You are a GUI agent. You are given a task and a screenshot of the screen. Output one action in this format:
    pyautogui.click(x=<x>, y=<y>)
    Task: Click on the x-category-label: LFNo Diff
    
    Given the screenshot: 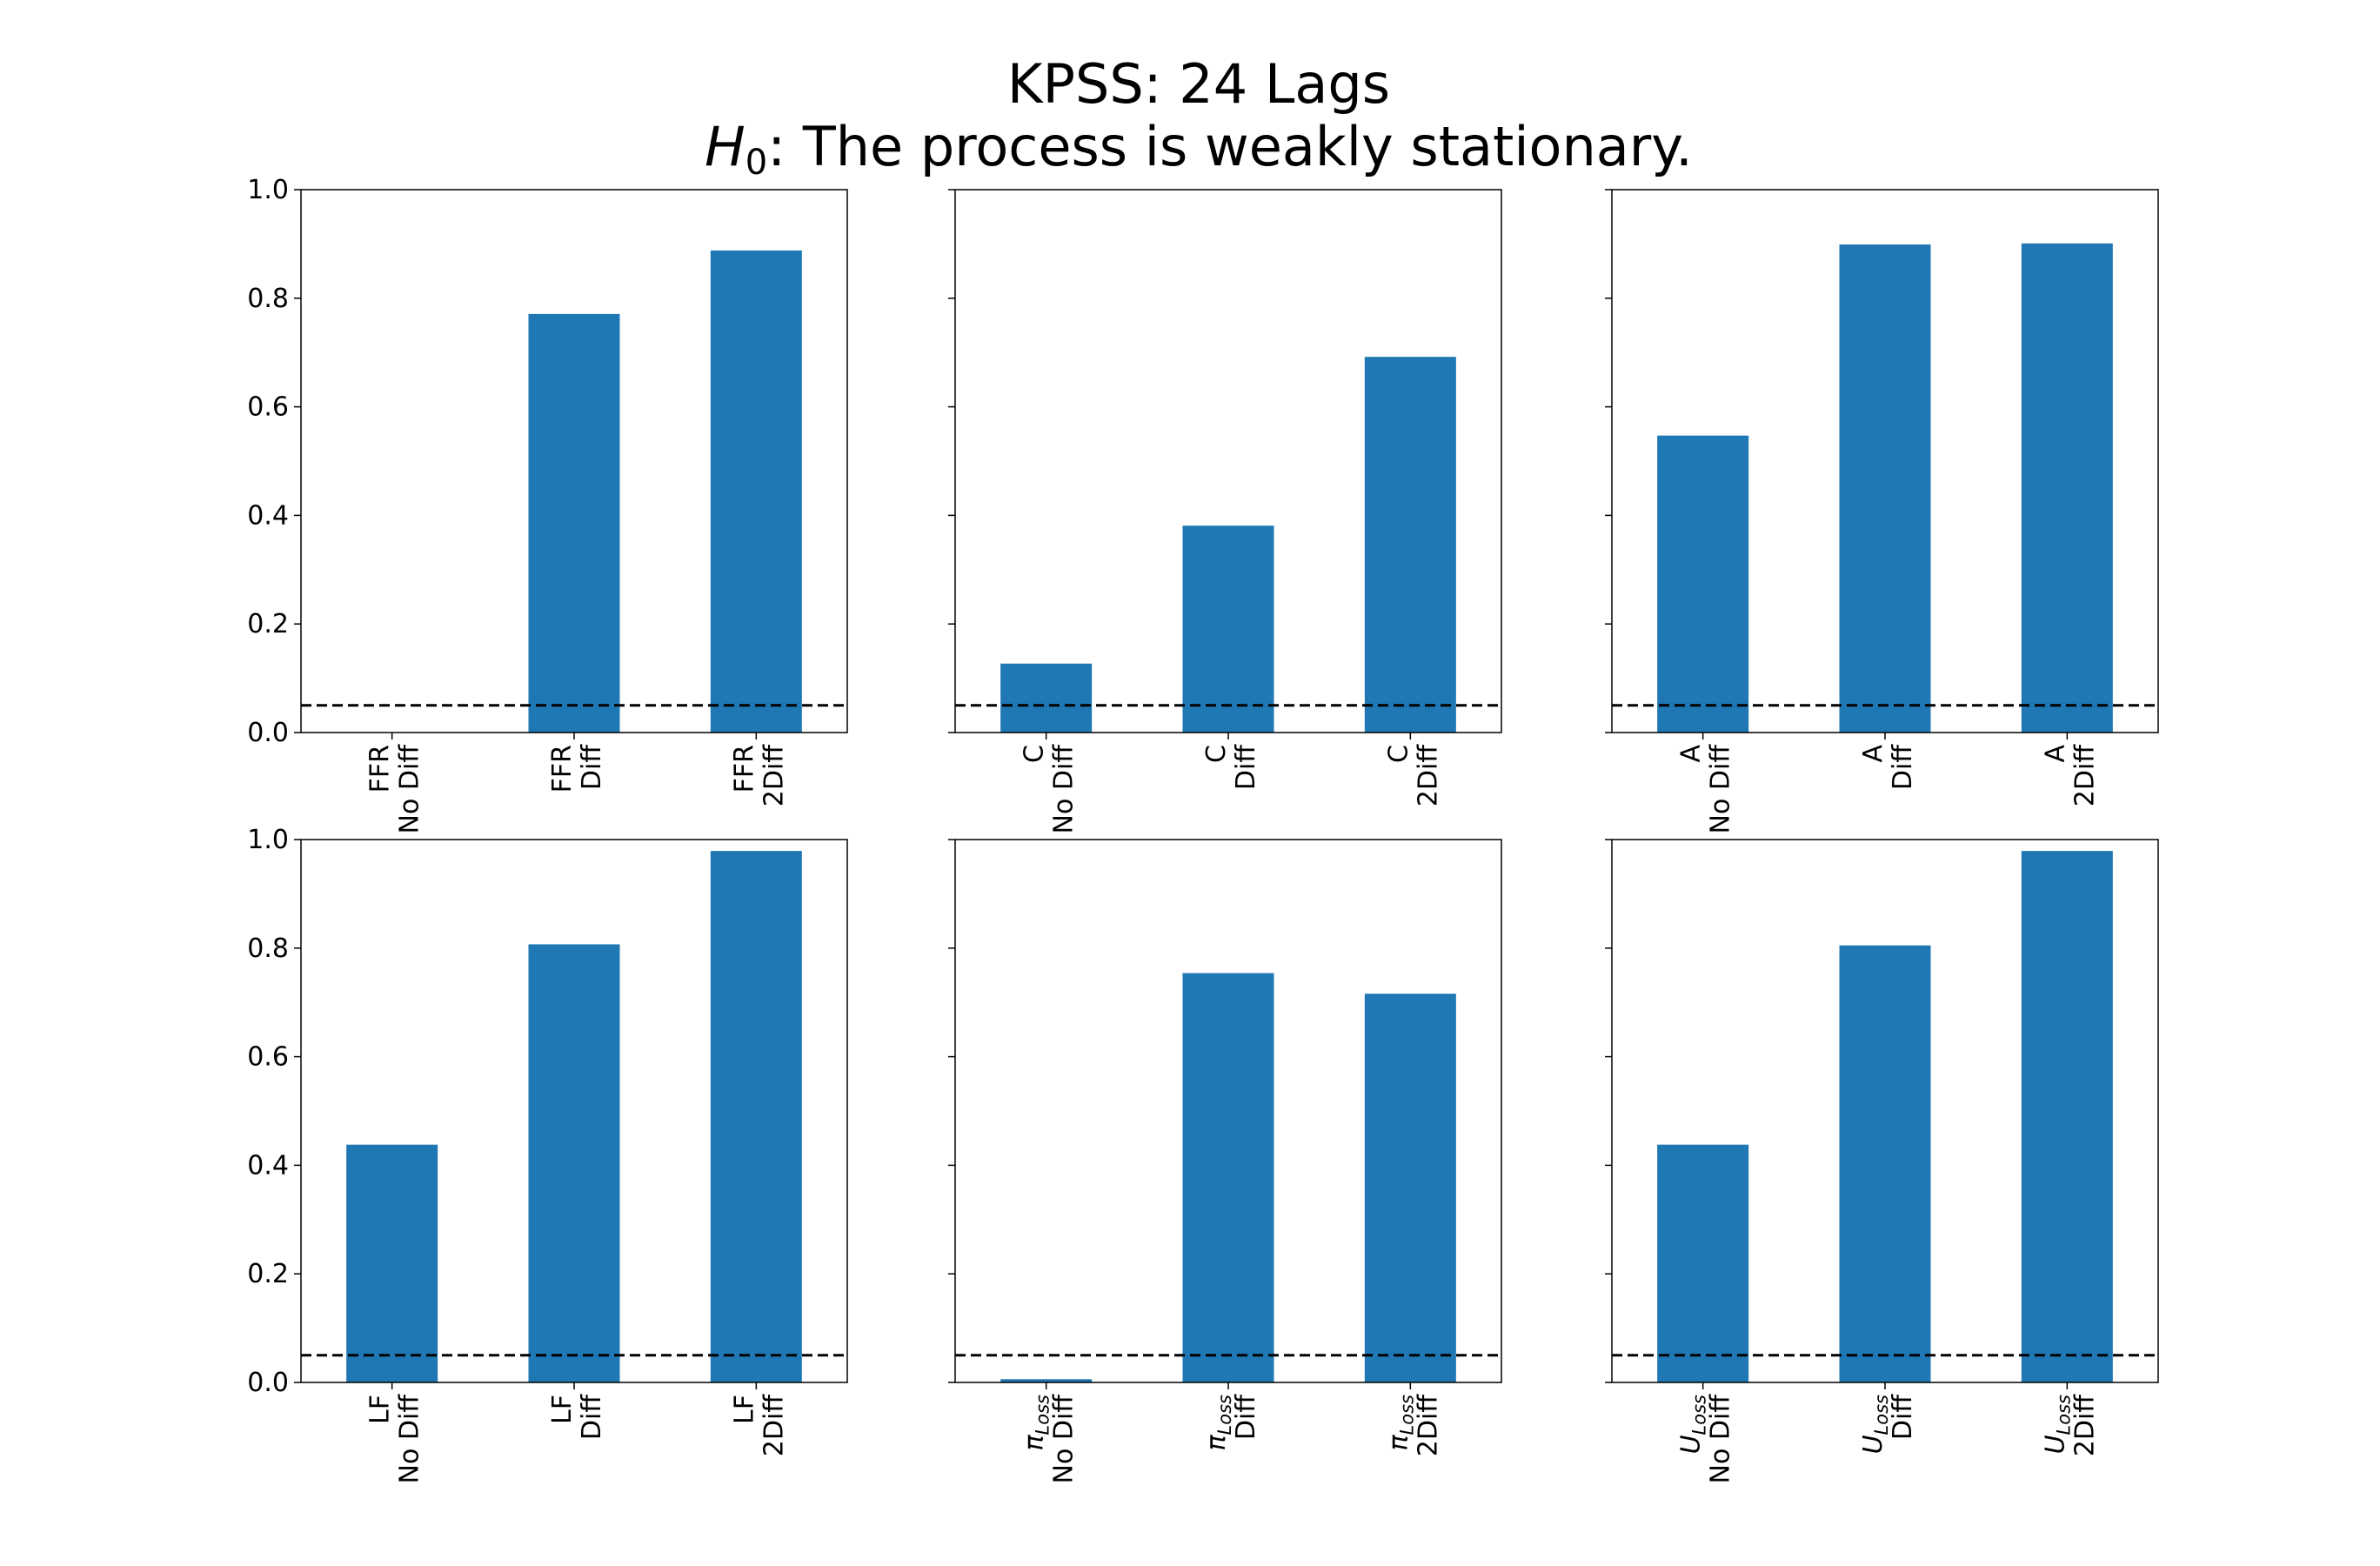 What is the action you would take?
    pyautogui.click(x=395, y=1439)
    